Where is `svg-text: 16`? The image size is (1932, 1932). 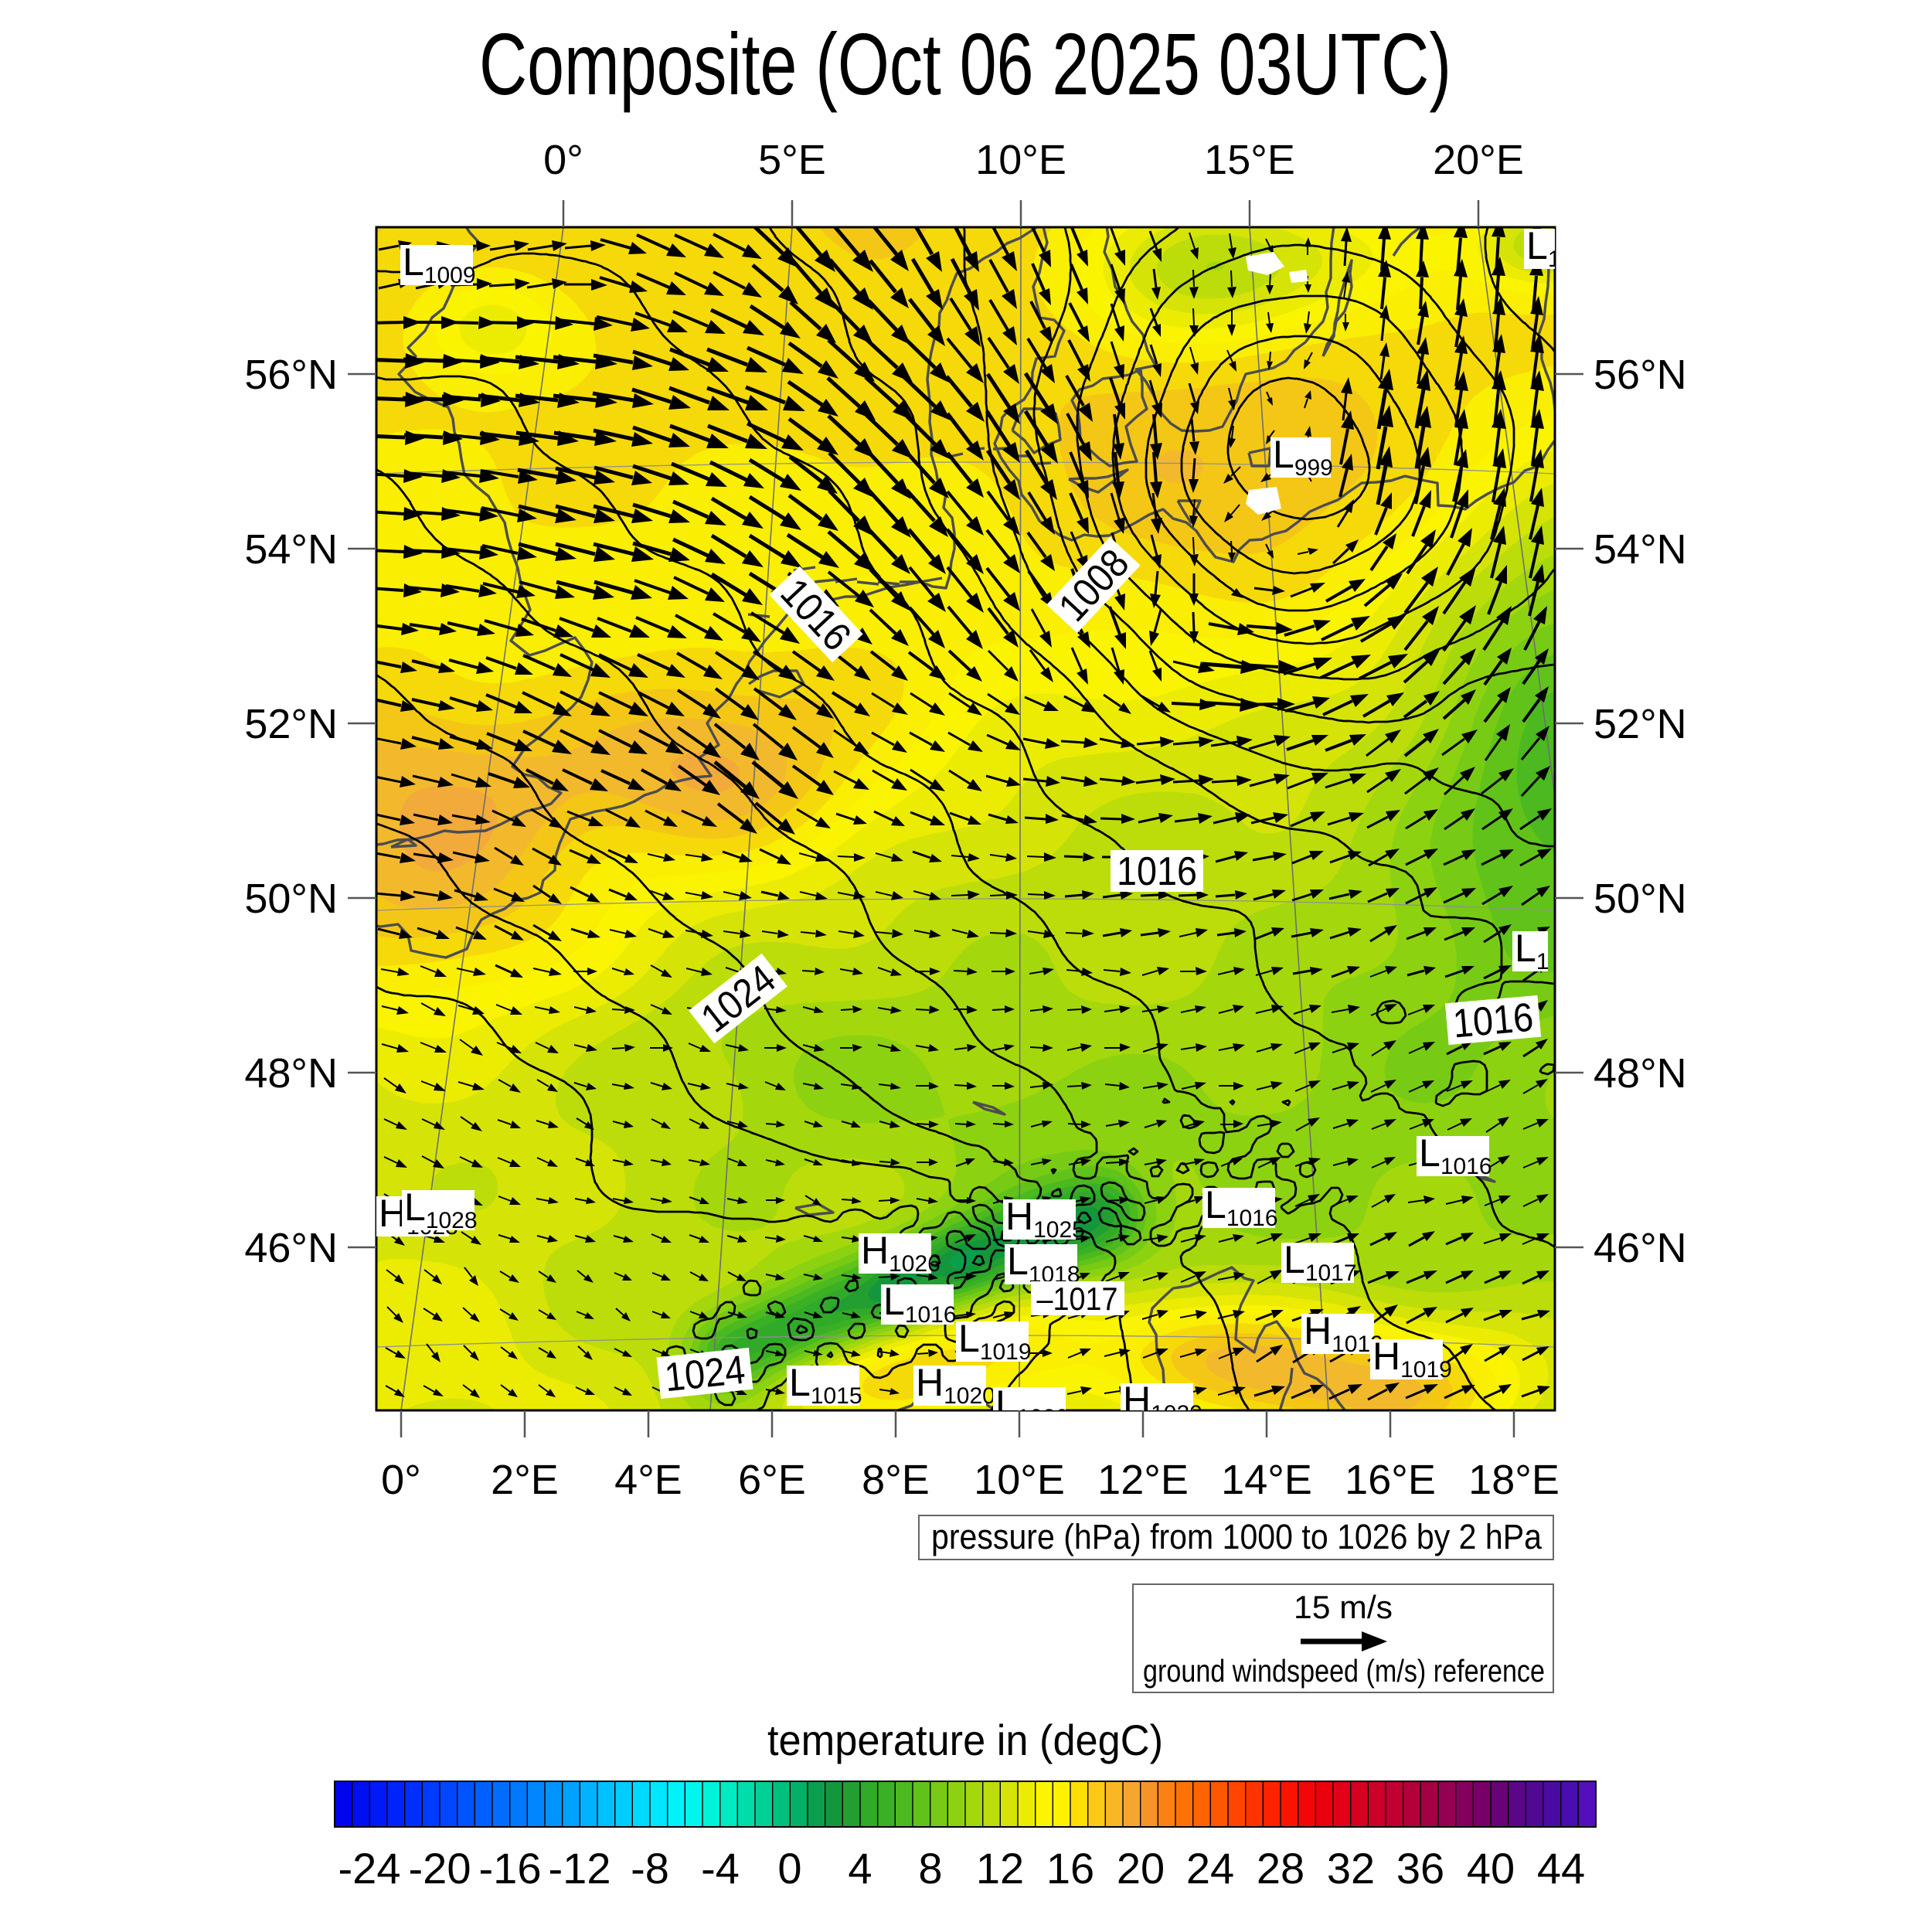 svg-text: 16 is located at coordinates (1070, 1869).